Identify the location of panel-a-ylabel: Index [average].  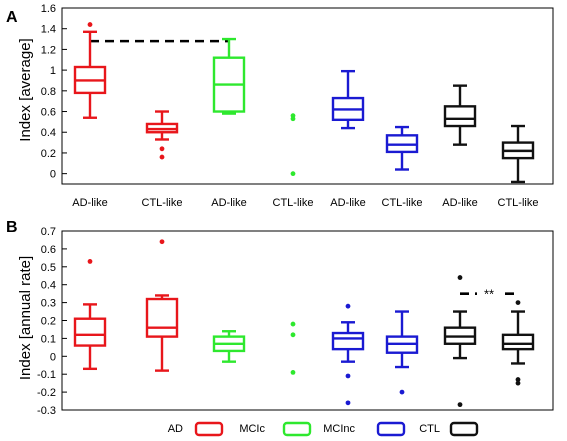
(25, 89).